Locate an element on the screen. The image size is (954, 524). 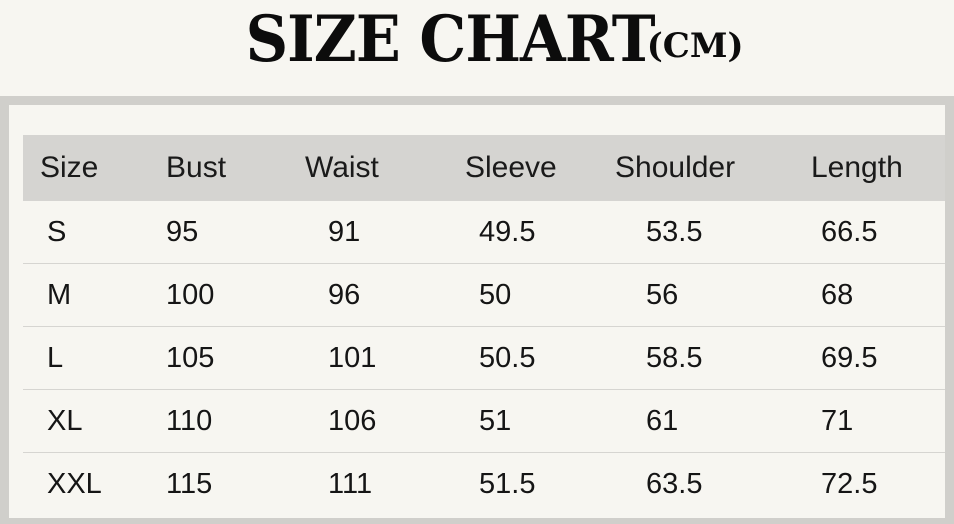
cell-bust: 115 is located at coordinates (189, 483).